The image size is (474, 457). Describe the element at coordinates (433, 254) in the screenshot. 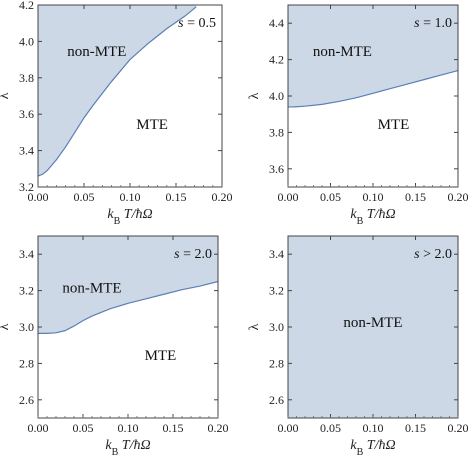

I see `parameter-annotation: s > 2.0` at that location.